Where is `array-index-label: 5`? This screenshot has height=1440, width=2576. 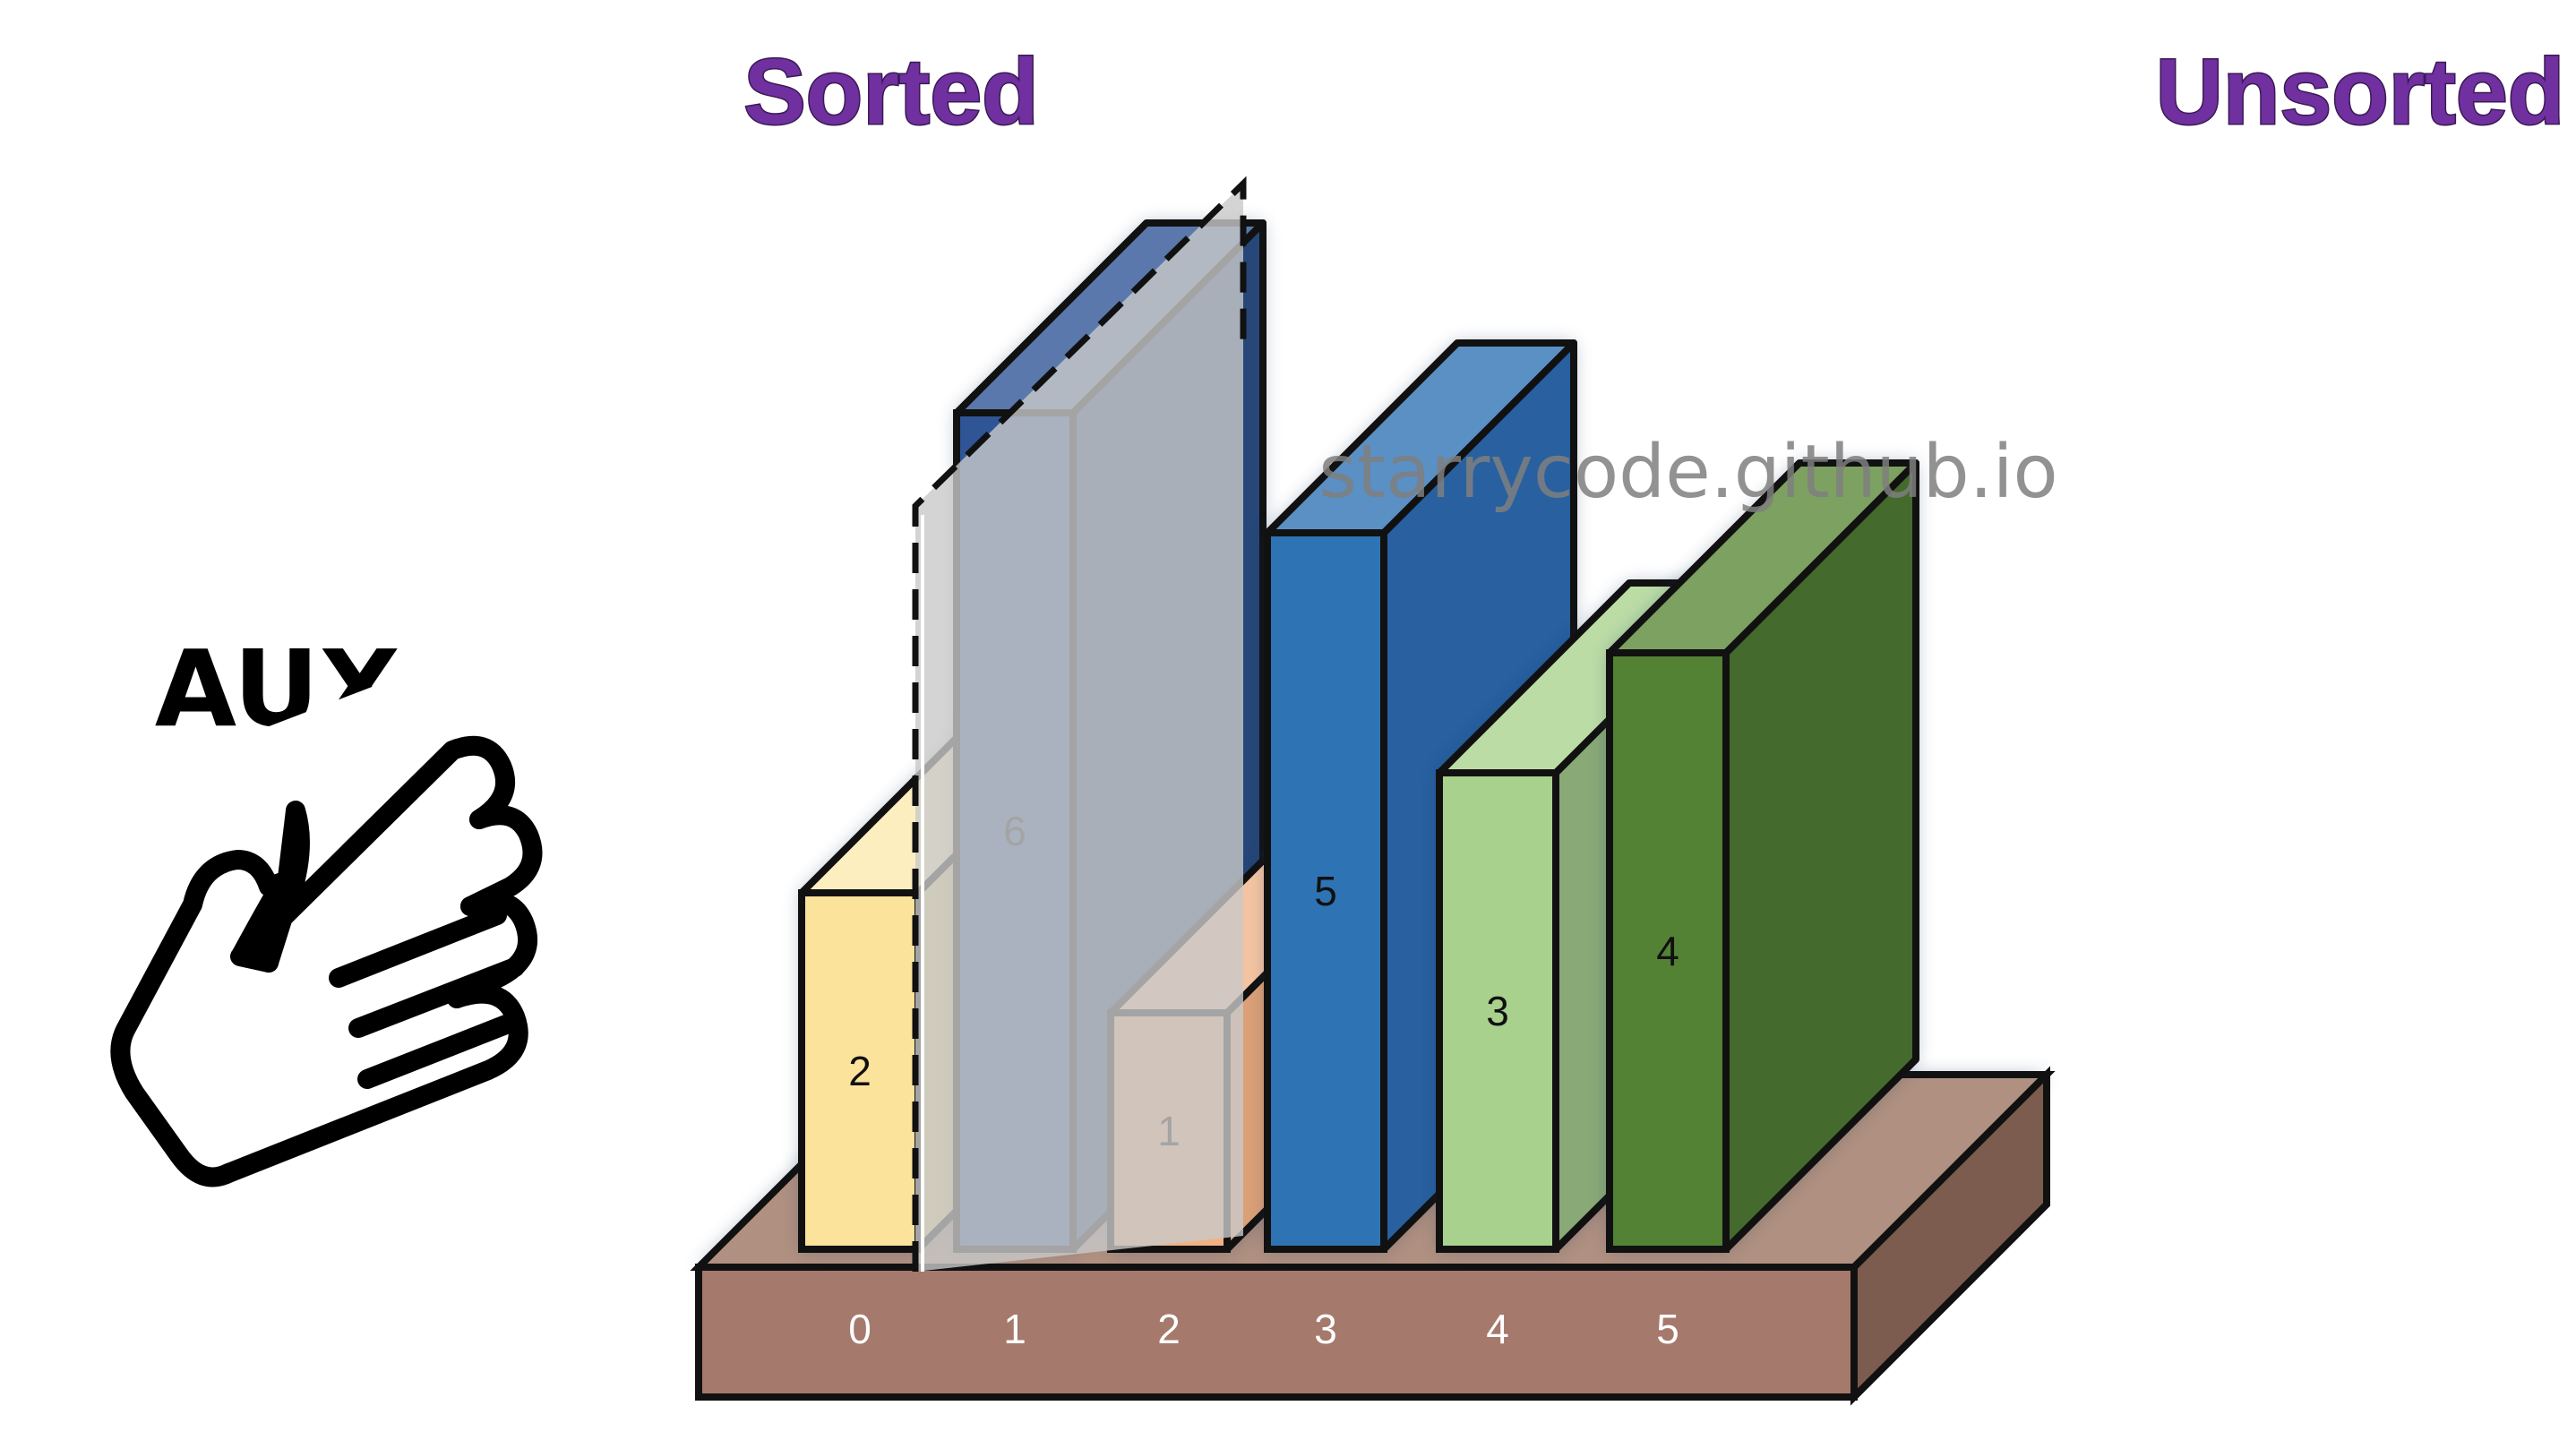
array-index-label: 5 is located at coordinates (1667, 1329).